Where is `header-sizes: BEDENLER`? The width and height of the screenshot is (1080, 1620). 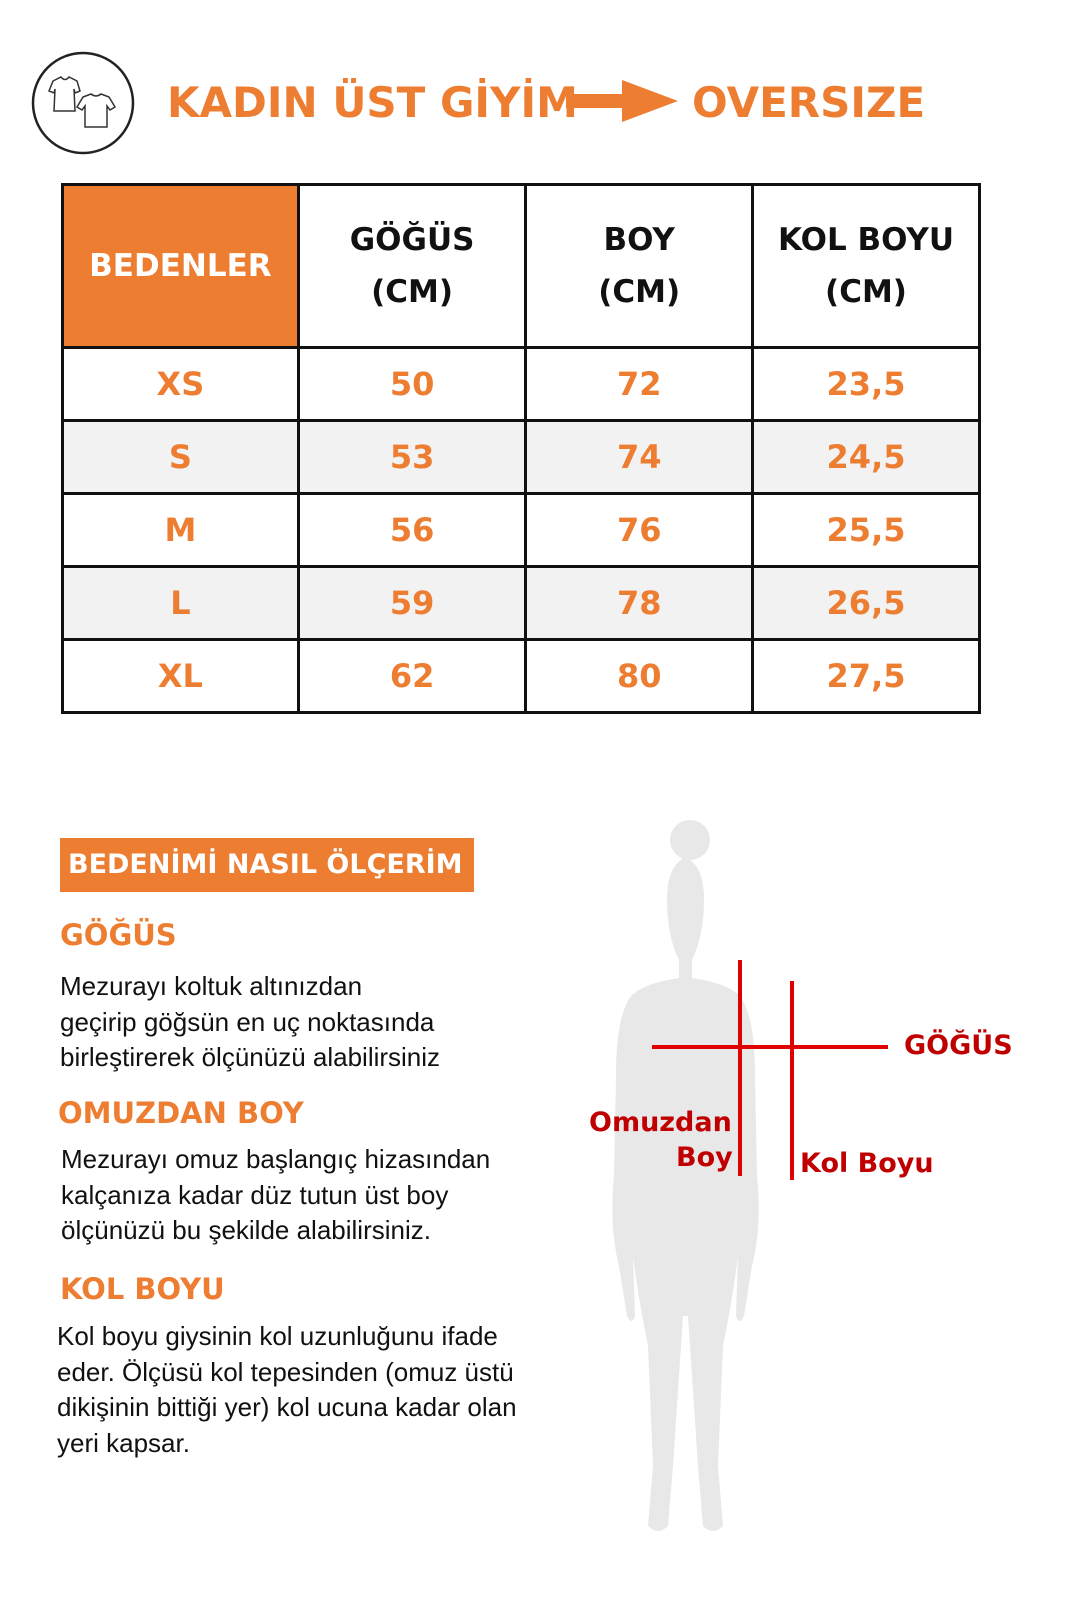
header-sizes: BEDENLER is located at coordinates (180, 266).